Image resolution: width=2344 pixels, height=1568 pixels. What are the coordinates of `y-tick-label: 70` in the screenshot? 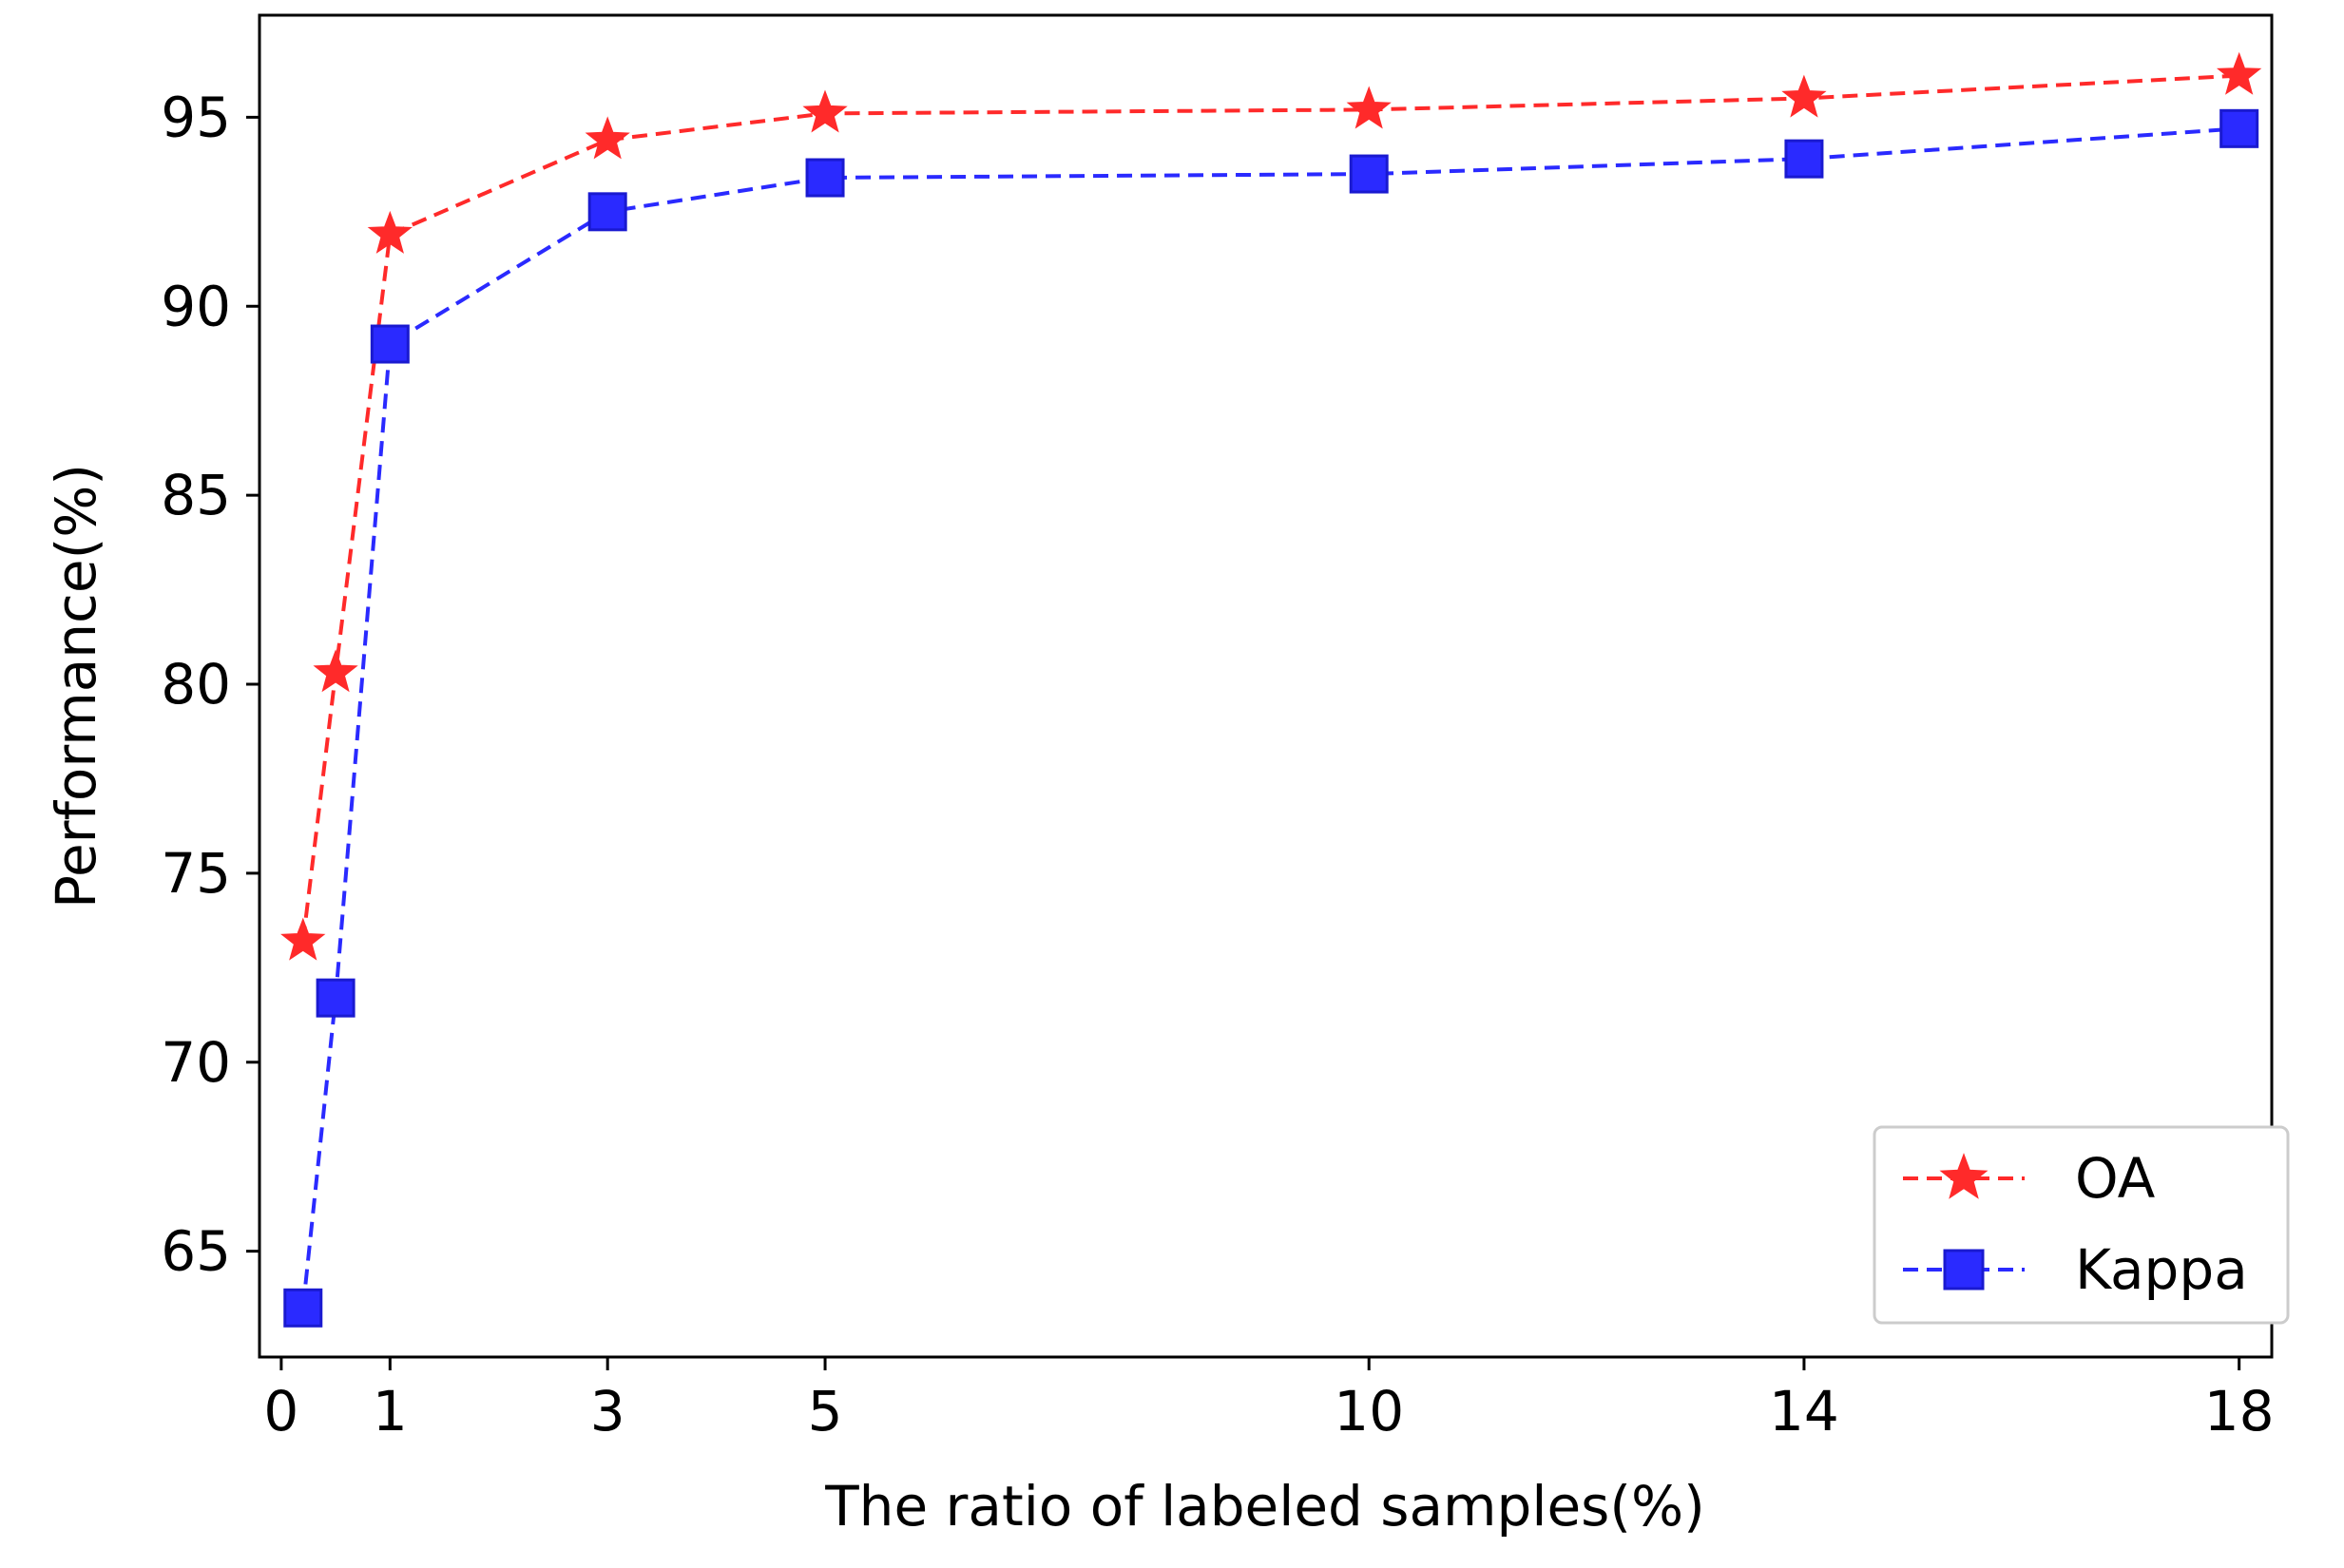 It's located at (196, 1063).